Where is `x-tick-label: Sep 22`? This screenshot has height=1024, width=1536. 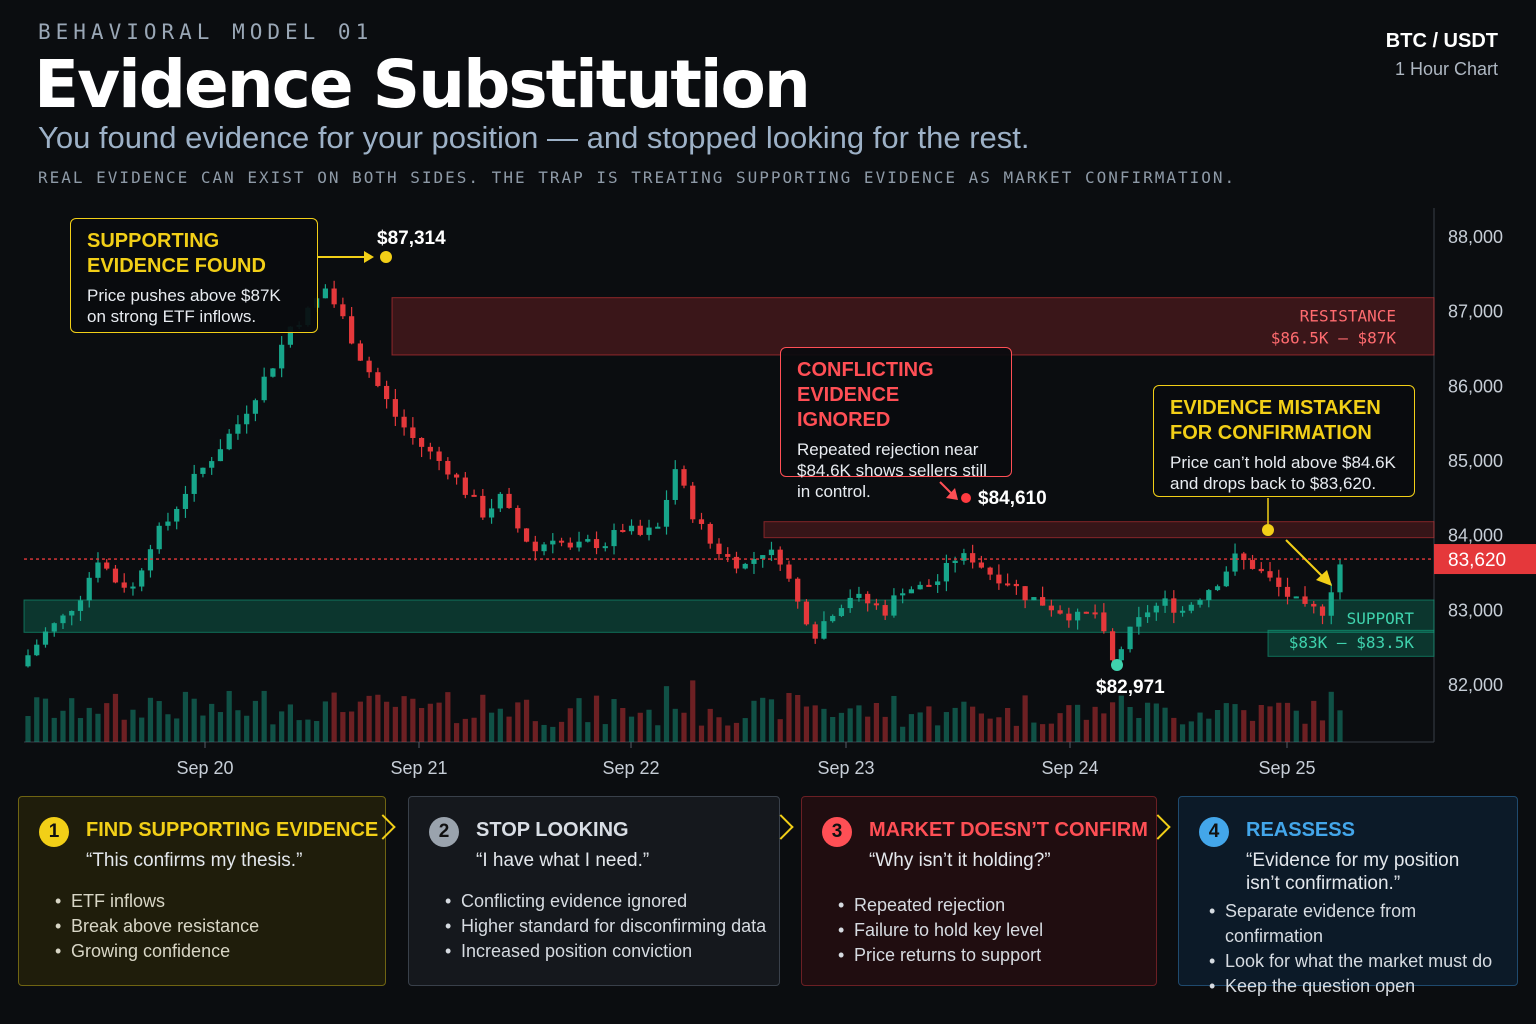 x-tick-label: Sep 22 is located at coordinates (630, 768).